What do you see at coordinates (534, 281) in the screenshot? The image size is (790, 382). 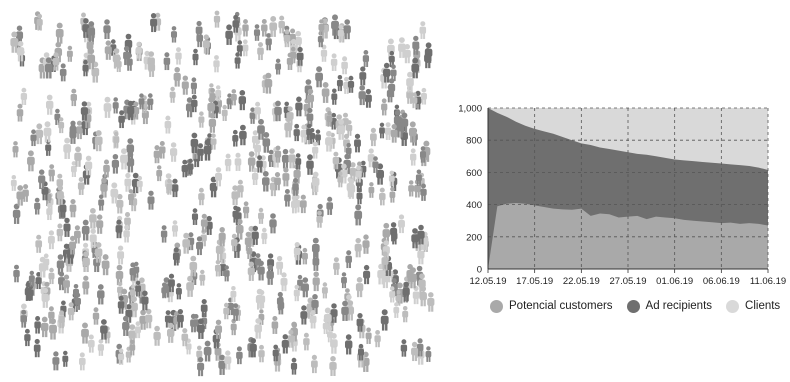 I see `x-tick-label: 17.05.19` at bounding box center [534, 281].